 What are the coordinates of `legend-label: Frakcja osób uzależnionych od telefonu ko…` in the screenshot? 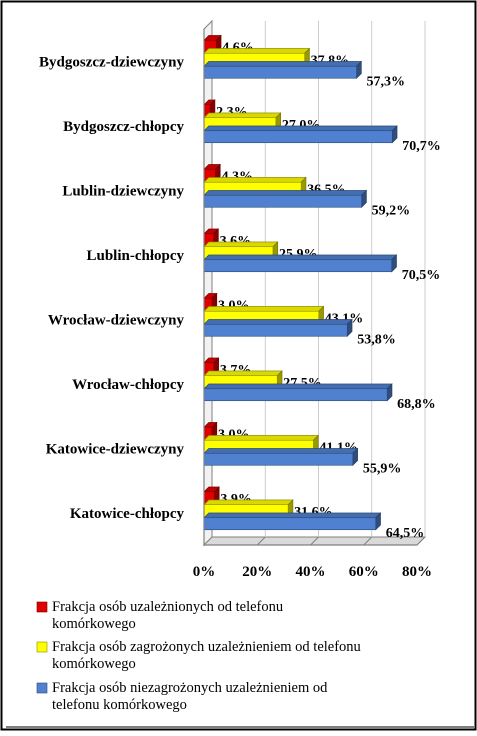 It's located at (167, 615).